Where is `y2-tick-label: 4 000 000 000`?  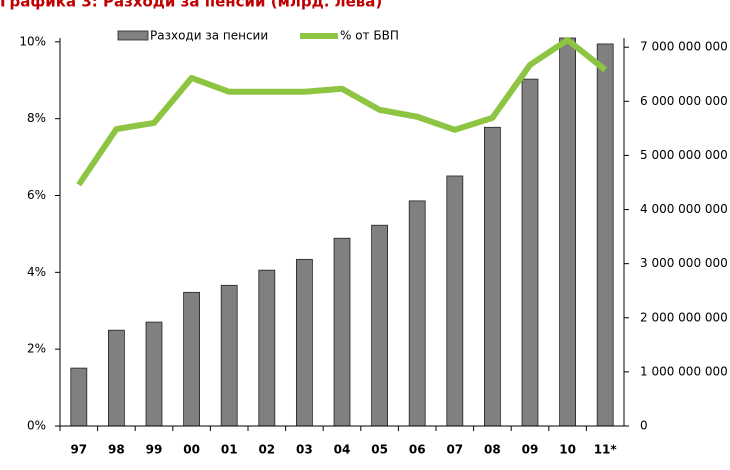
y2-tick-label: 4 000 000 000 is located at coordinates (684, 209).